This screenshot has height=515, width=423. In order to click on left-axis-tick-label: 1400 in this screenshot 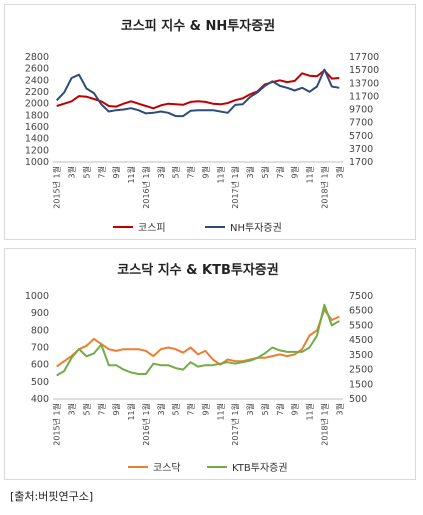, I will do `click(37, 139)`.